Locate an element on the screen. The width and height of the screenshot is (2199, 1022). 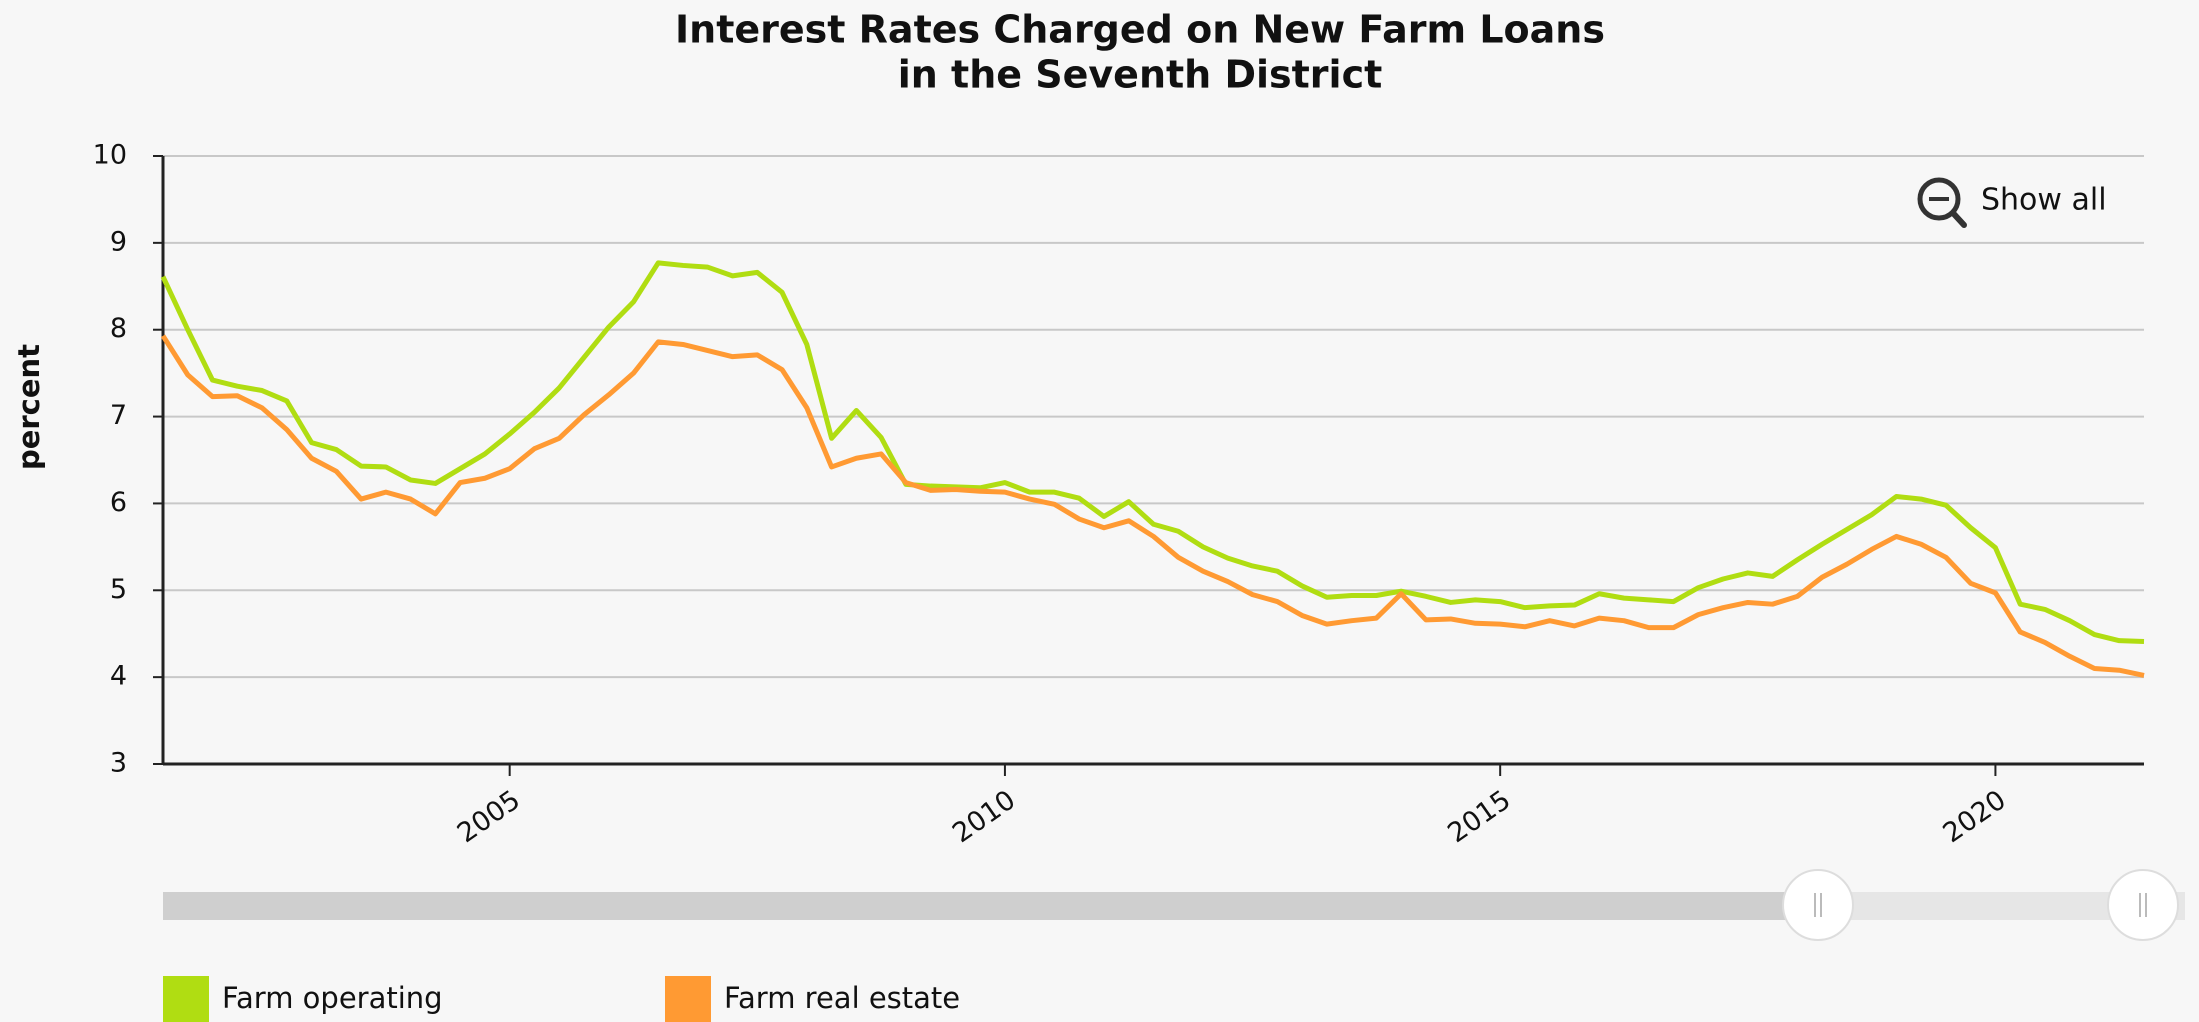
y-tick-label: 4 is located at coordinates (118, 676).